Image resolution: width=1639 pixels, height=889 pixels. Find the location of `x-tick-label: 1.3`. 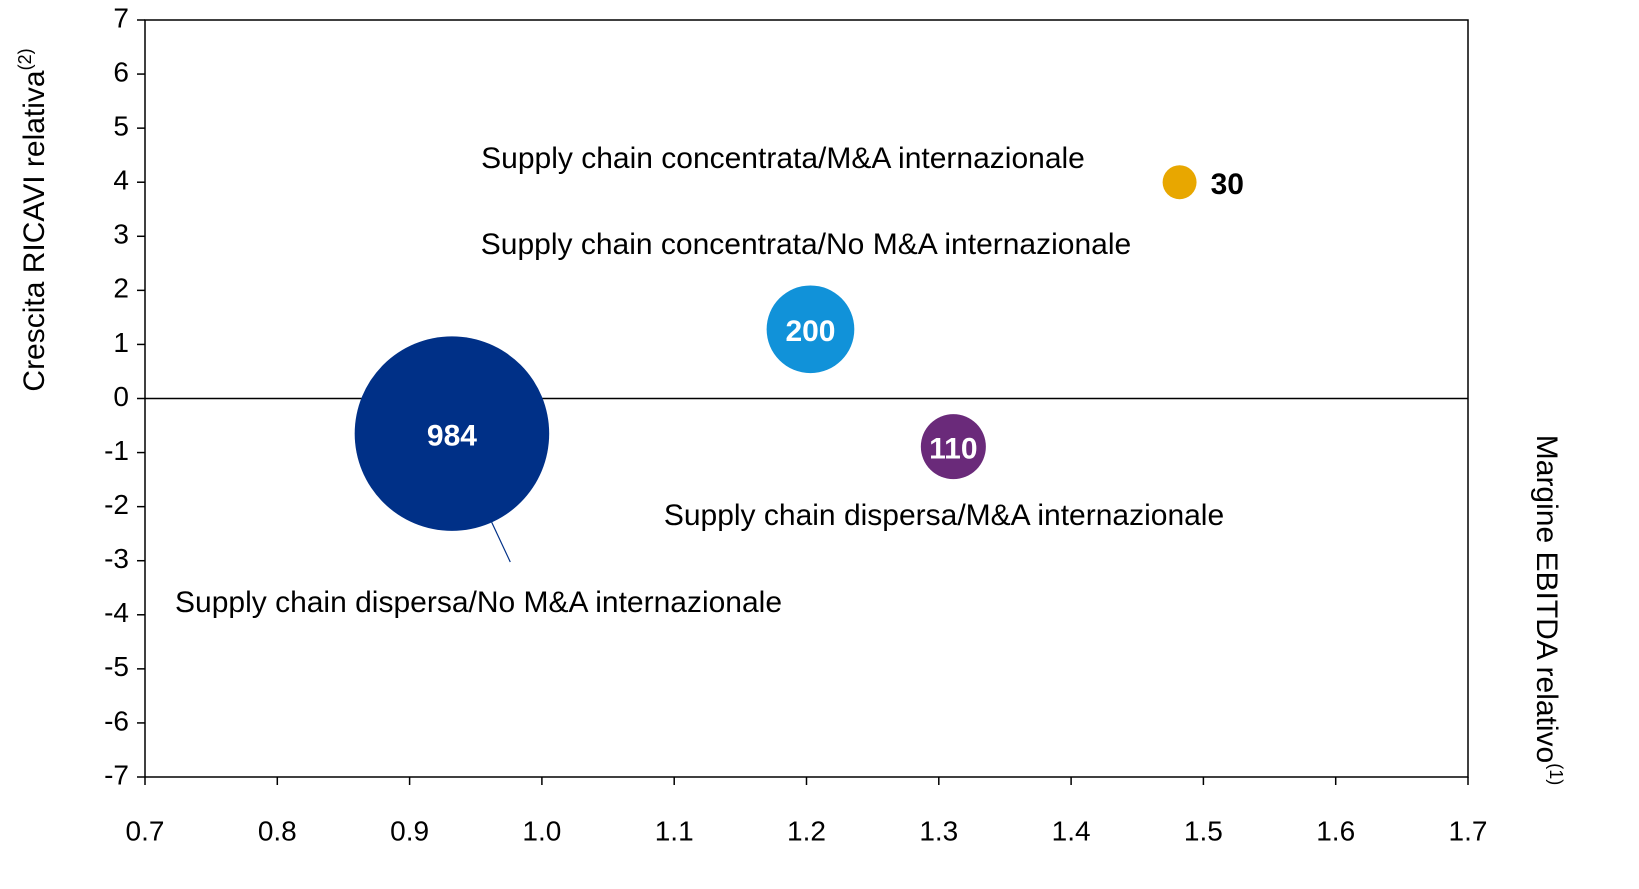

x-tick-label: 1.3 is located at coordinates (938, 830).